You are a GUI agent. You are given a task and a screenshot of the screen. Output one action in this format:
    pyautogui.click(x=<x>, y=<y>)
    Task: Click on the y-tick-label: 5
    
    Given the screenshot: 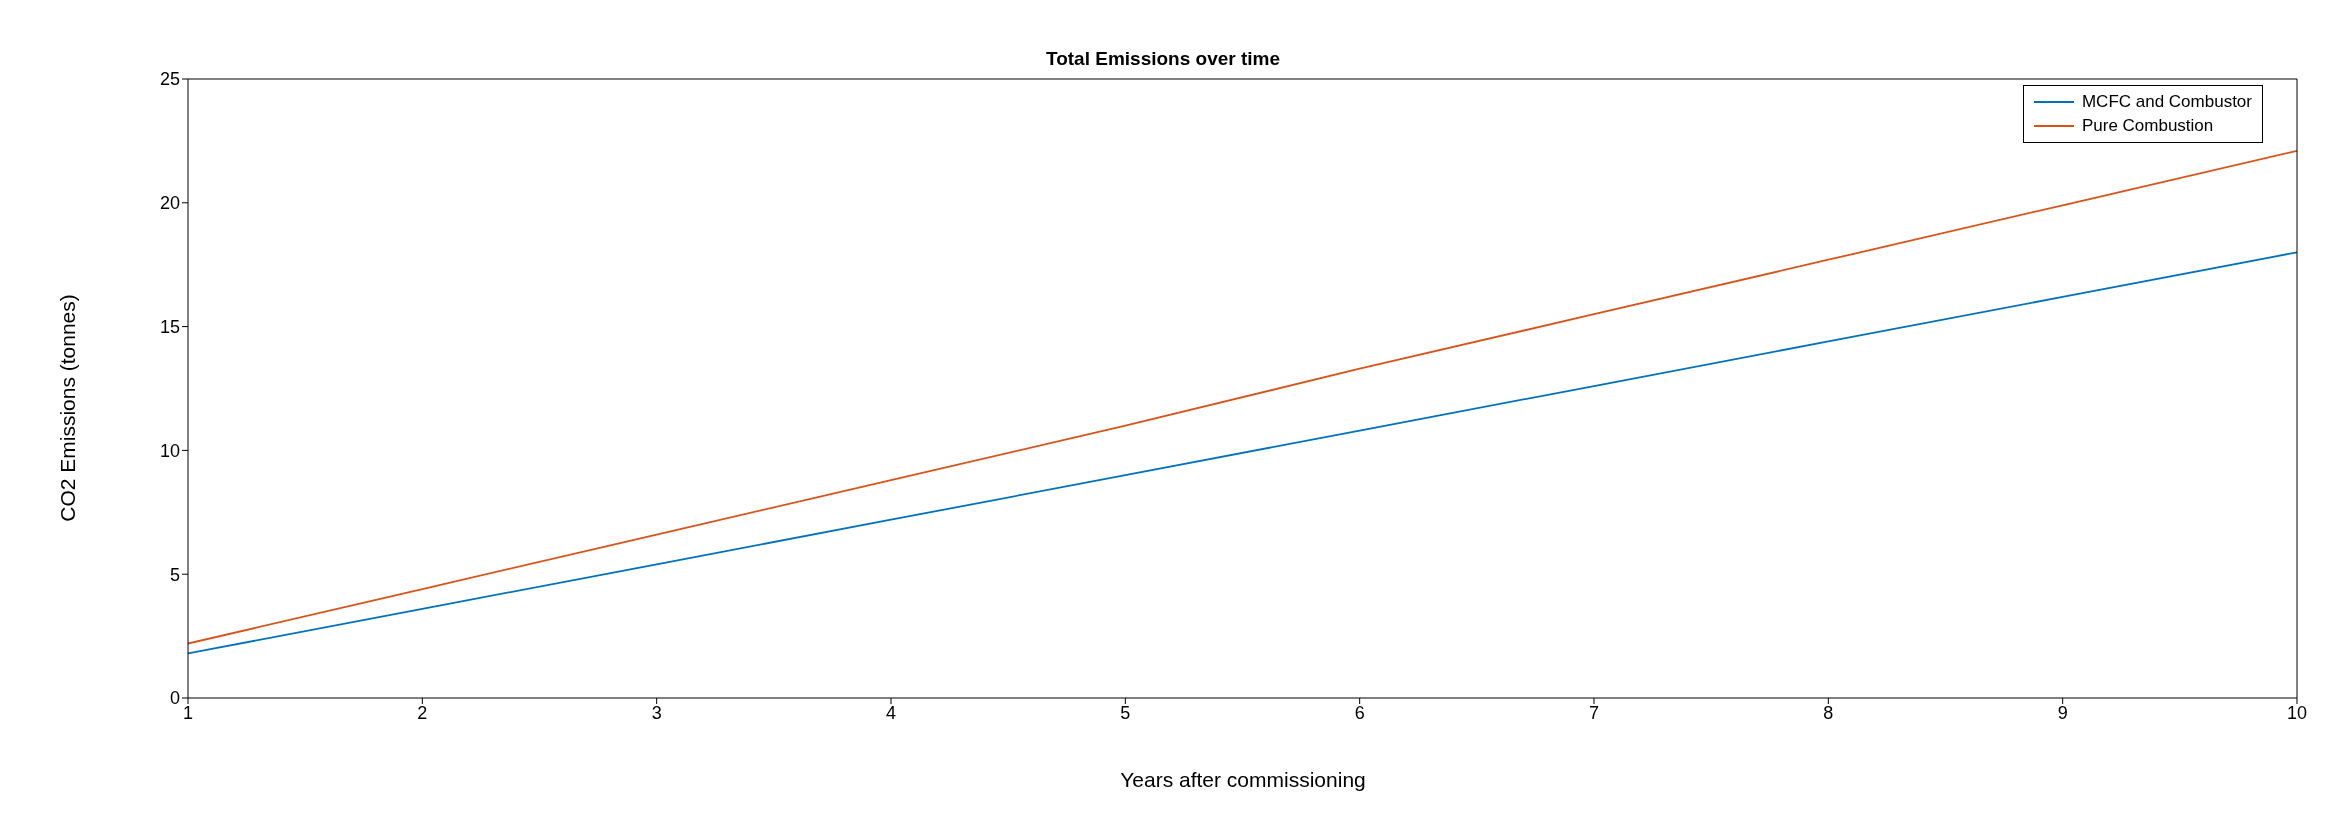 What is the action you would take?
    pyautogui.click(x=174, y=574)
    